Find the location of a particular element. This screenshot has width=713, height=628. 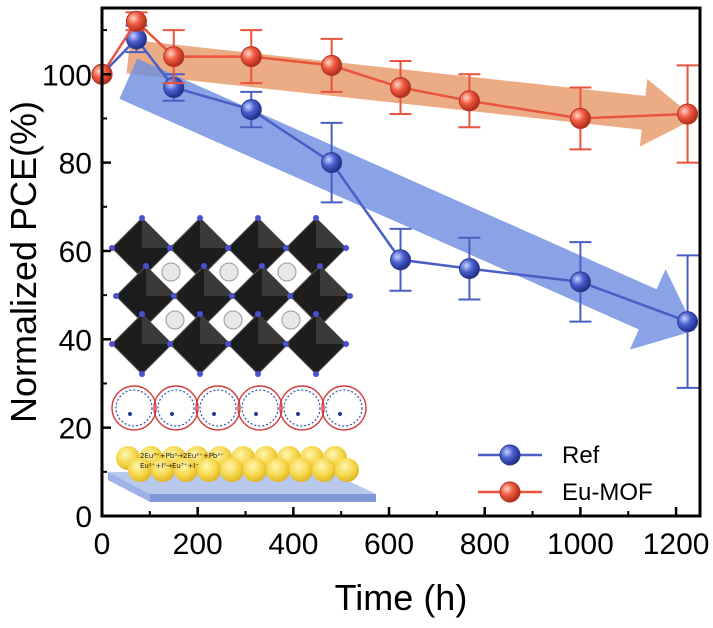

octahedra-lattice is located at coordinates (231, 296).